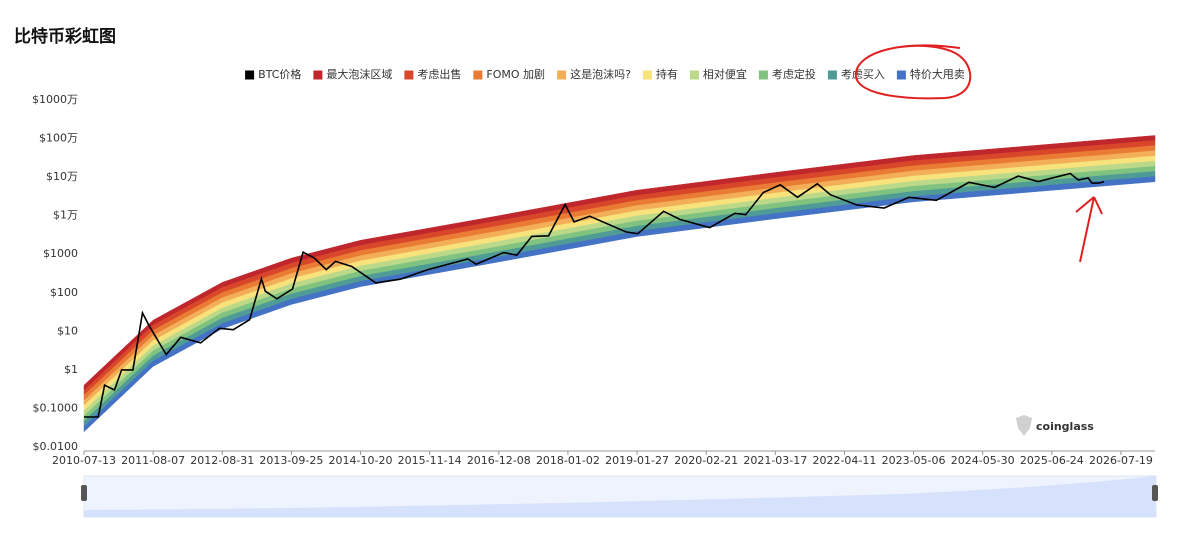 This screenshot has height=539, width=1200. I want to click on legend-label: 最大泡沫区域, so click(359, 74).